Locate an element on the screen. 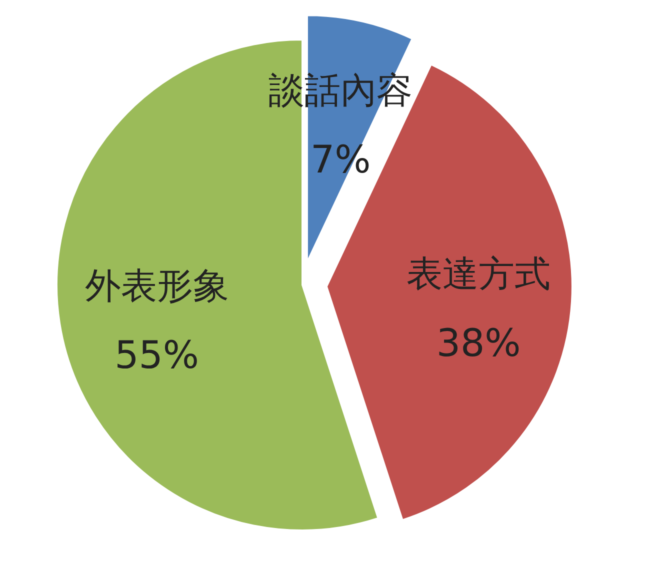 This screenshot has width=647, height=576. data-label: 38% is located at coordinates (478, 343).